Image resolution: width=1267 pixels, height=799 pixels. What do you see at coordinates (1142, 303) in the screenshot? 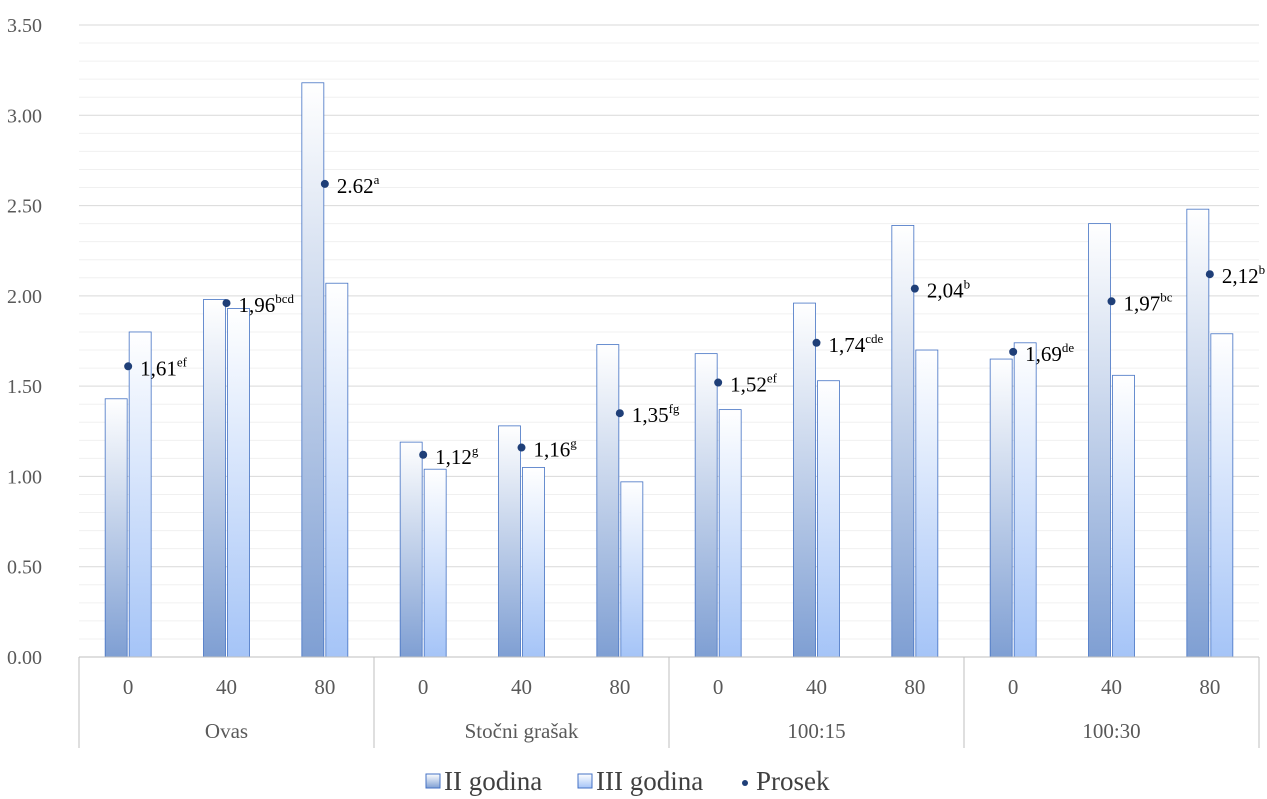
I see `data-label-value: 1,97` at bounding box center [1142, 303].